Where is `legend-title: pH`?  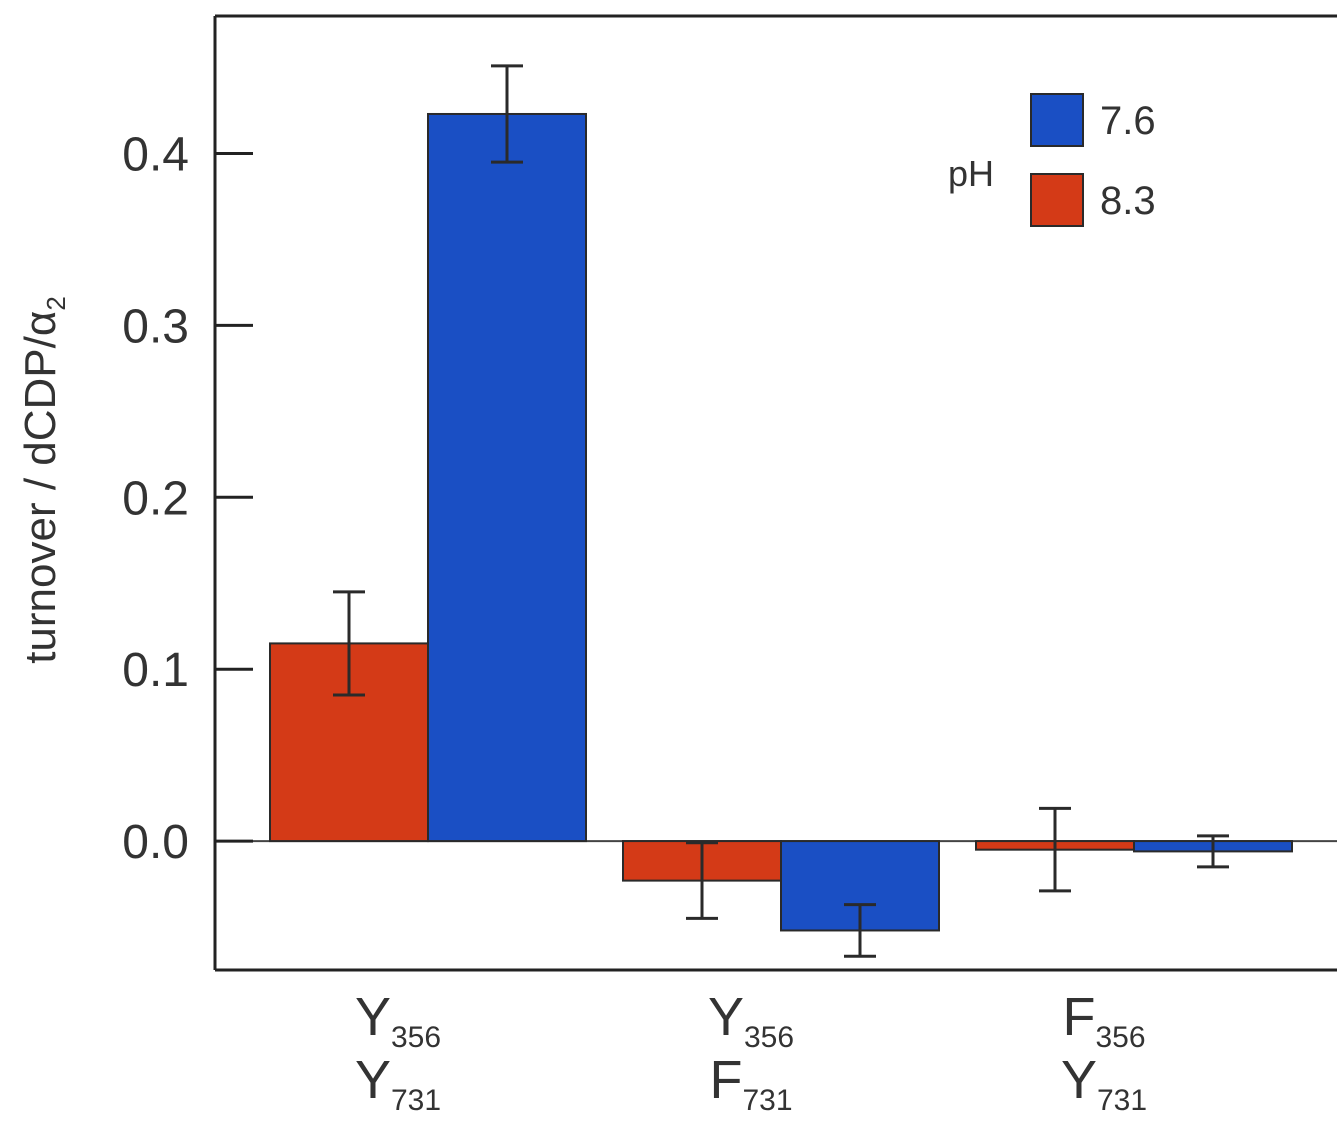 legend-title: pH is located at coordinates (971, 173).